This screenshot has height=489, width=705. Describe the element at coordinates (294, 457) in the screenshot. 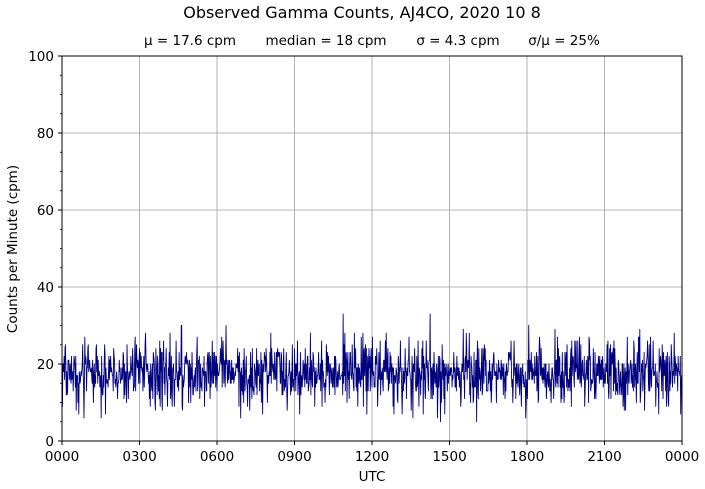

I see `x-tick-label: 0900` at that location.